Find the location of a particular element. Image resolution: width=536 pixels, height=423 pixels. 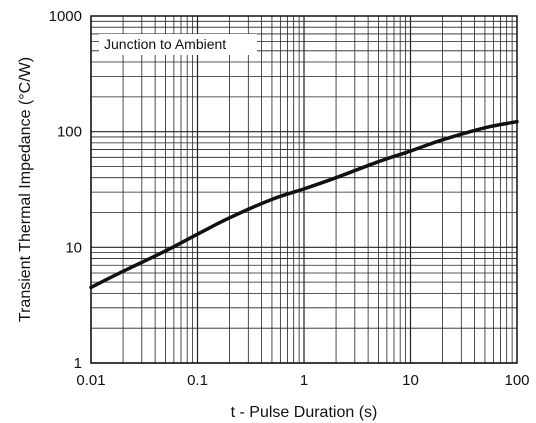

annotation-background is located at coordinates (178, 44).